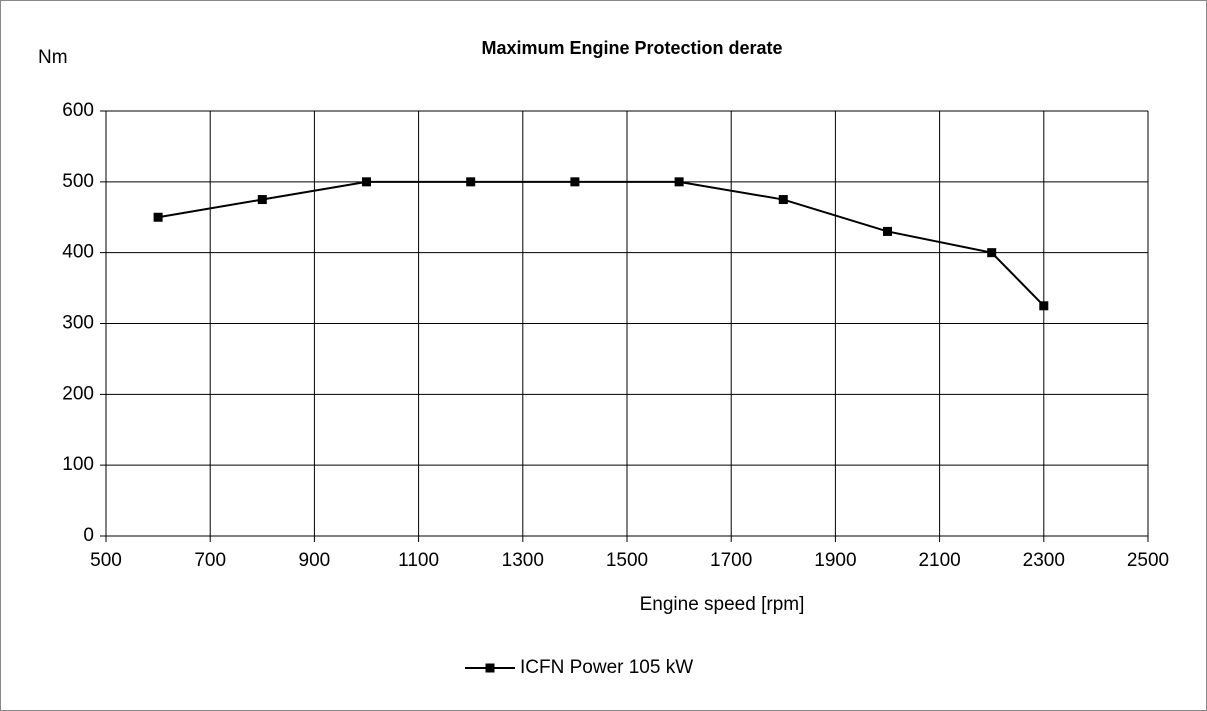  I want to click on series-line, so click(601, 243).